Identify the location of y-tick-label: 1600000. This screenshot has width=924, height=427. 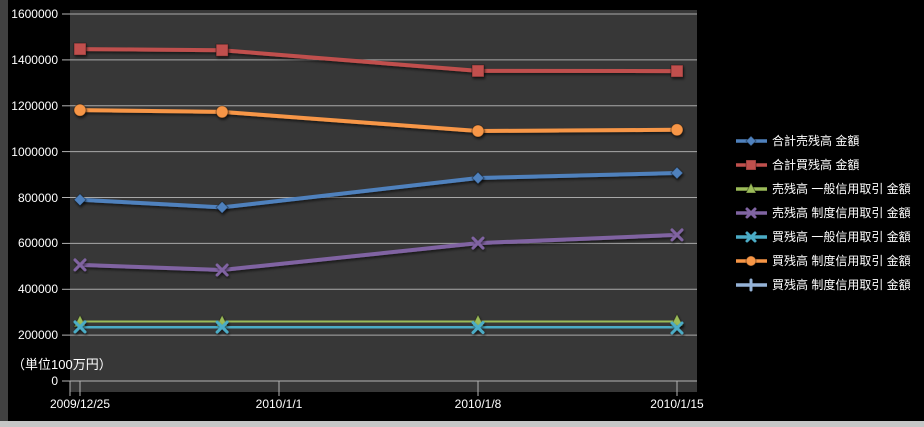
(34, 14).